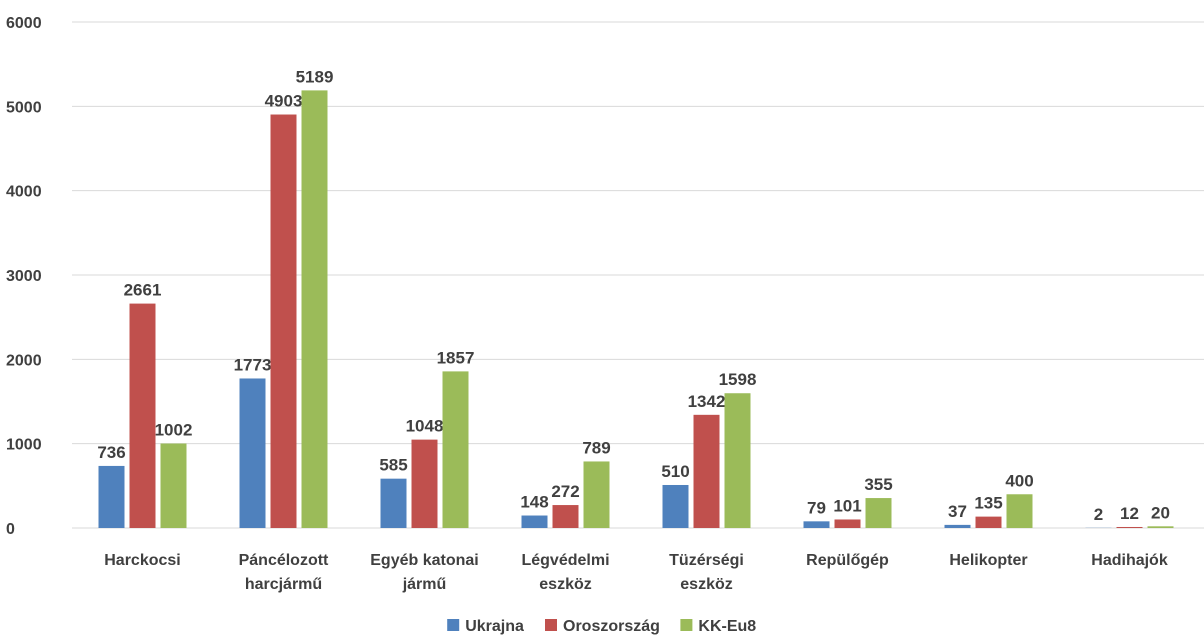 The height and width of the screenshot is (639, 1204). What do you see at coordinates (878, 484) in the screenshot?
I see `data-label: 355` at bounding box center [878, 484].